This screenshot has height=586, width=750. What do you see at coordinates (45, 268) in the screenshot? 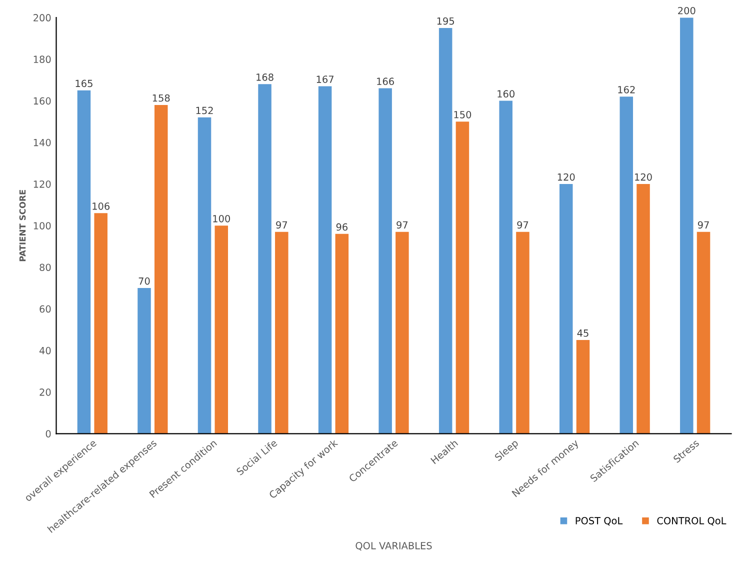
I see `y-tick-label: 80` at bounding box center [45, 268].